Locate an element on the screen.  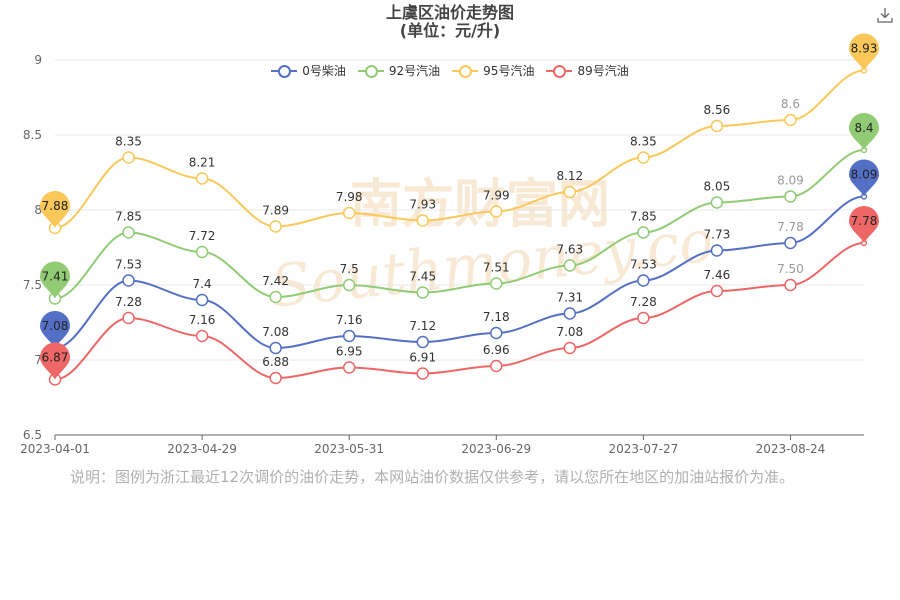
pin-label: 7.08 is located at coordinates (55, 326).